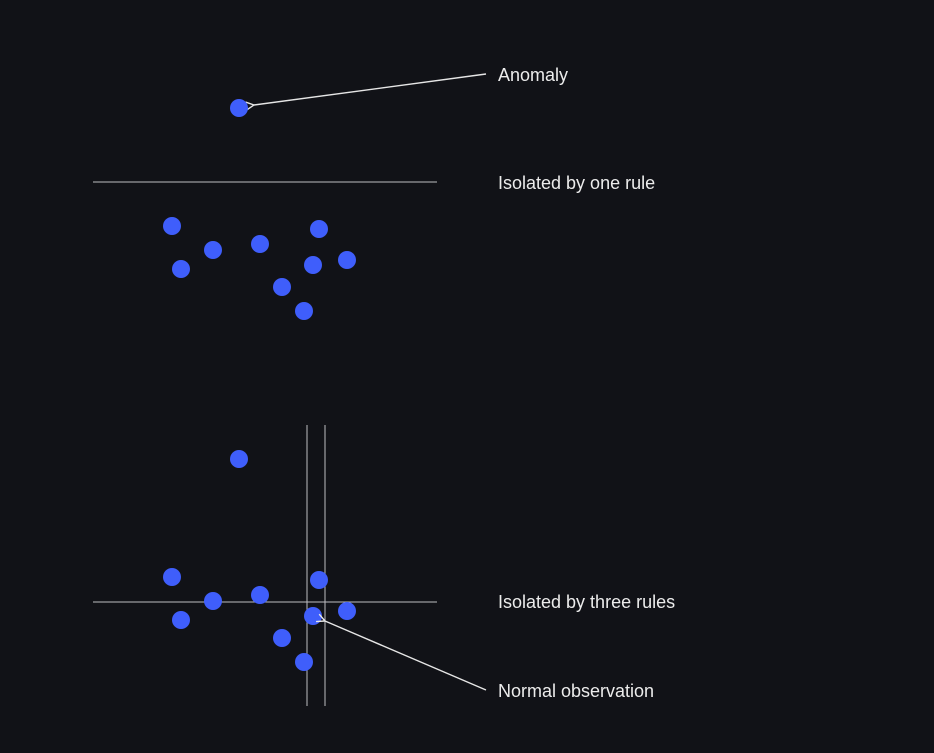 The width and height of the screenshot is (934, 753). I want to click on label-anomaly: Anomaly, so click(533, 75).